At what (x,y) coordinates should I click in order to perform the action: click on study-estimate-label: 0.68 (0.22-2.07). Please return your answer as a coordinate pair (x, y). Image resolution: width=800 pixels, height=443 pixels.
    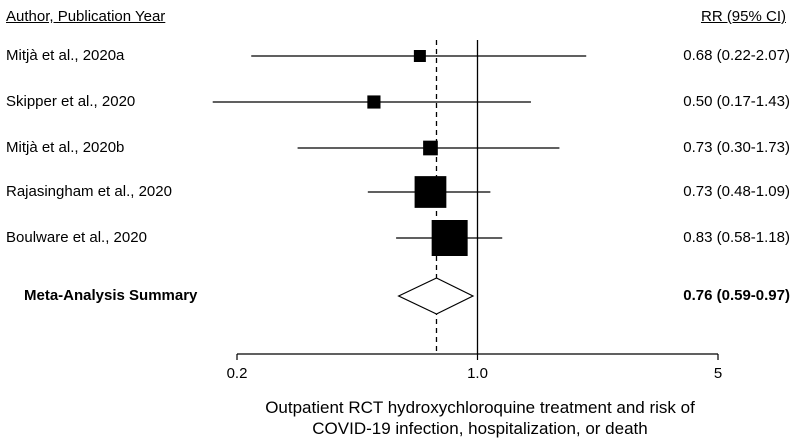
    Looking at the image, I should click on (736, 55).